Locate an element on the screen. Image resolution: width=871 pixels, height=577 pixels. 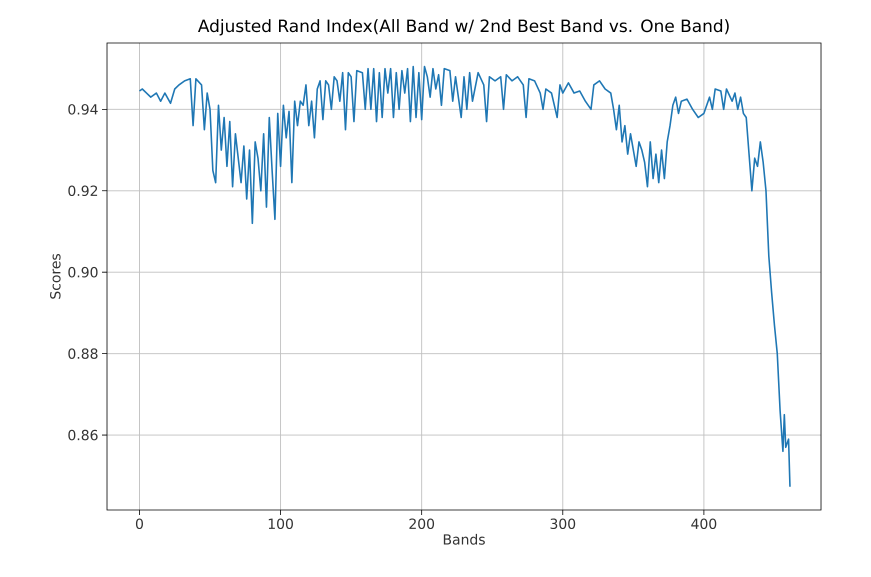
chart-title: Adjusted Rand Index(All Band w/ 2nd Best Band vs. One Band) is located at coordinates (463, 27).